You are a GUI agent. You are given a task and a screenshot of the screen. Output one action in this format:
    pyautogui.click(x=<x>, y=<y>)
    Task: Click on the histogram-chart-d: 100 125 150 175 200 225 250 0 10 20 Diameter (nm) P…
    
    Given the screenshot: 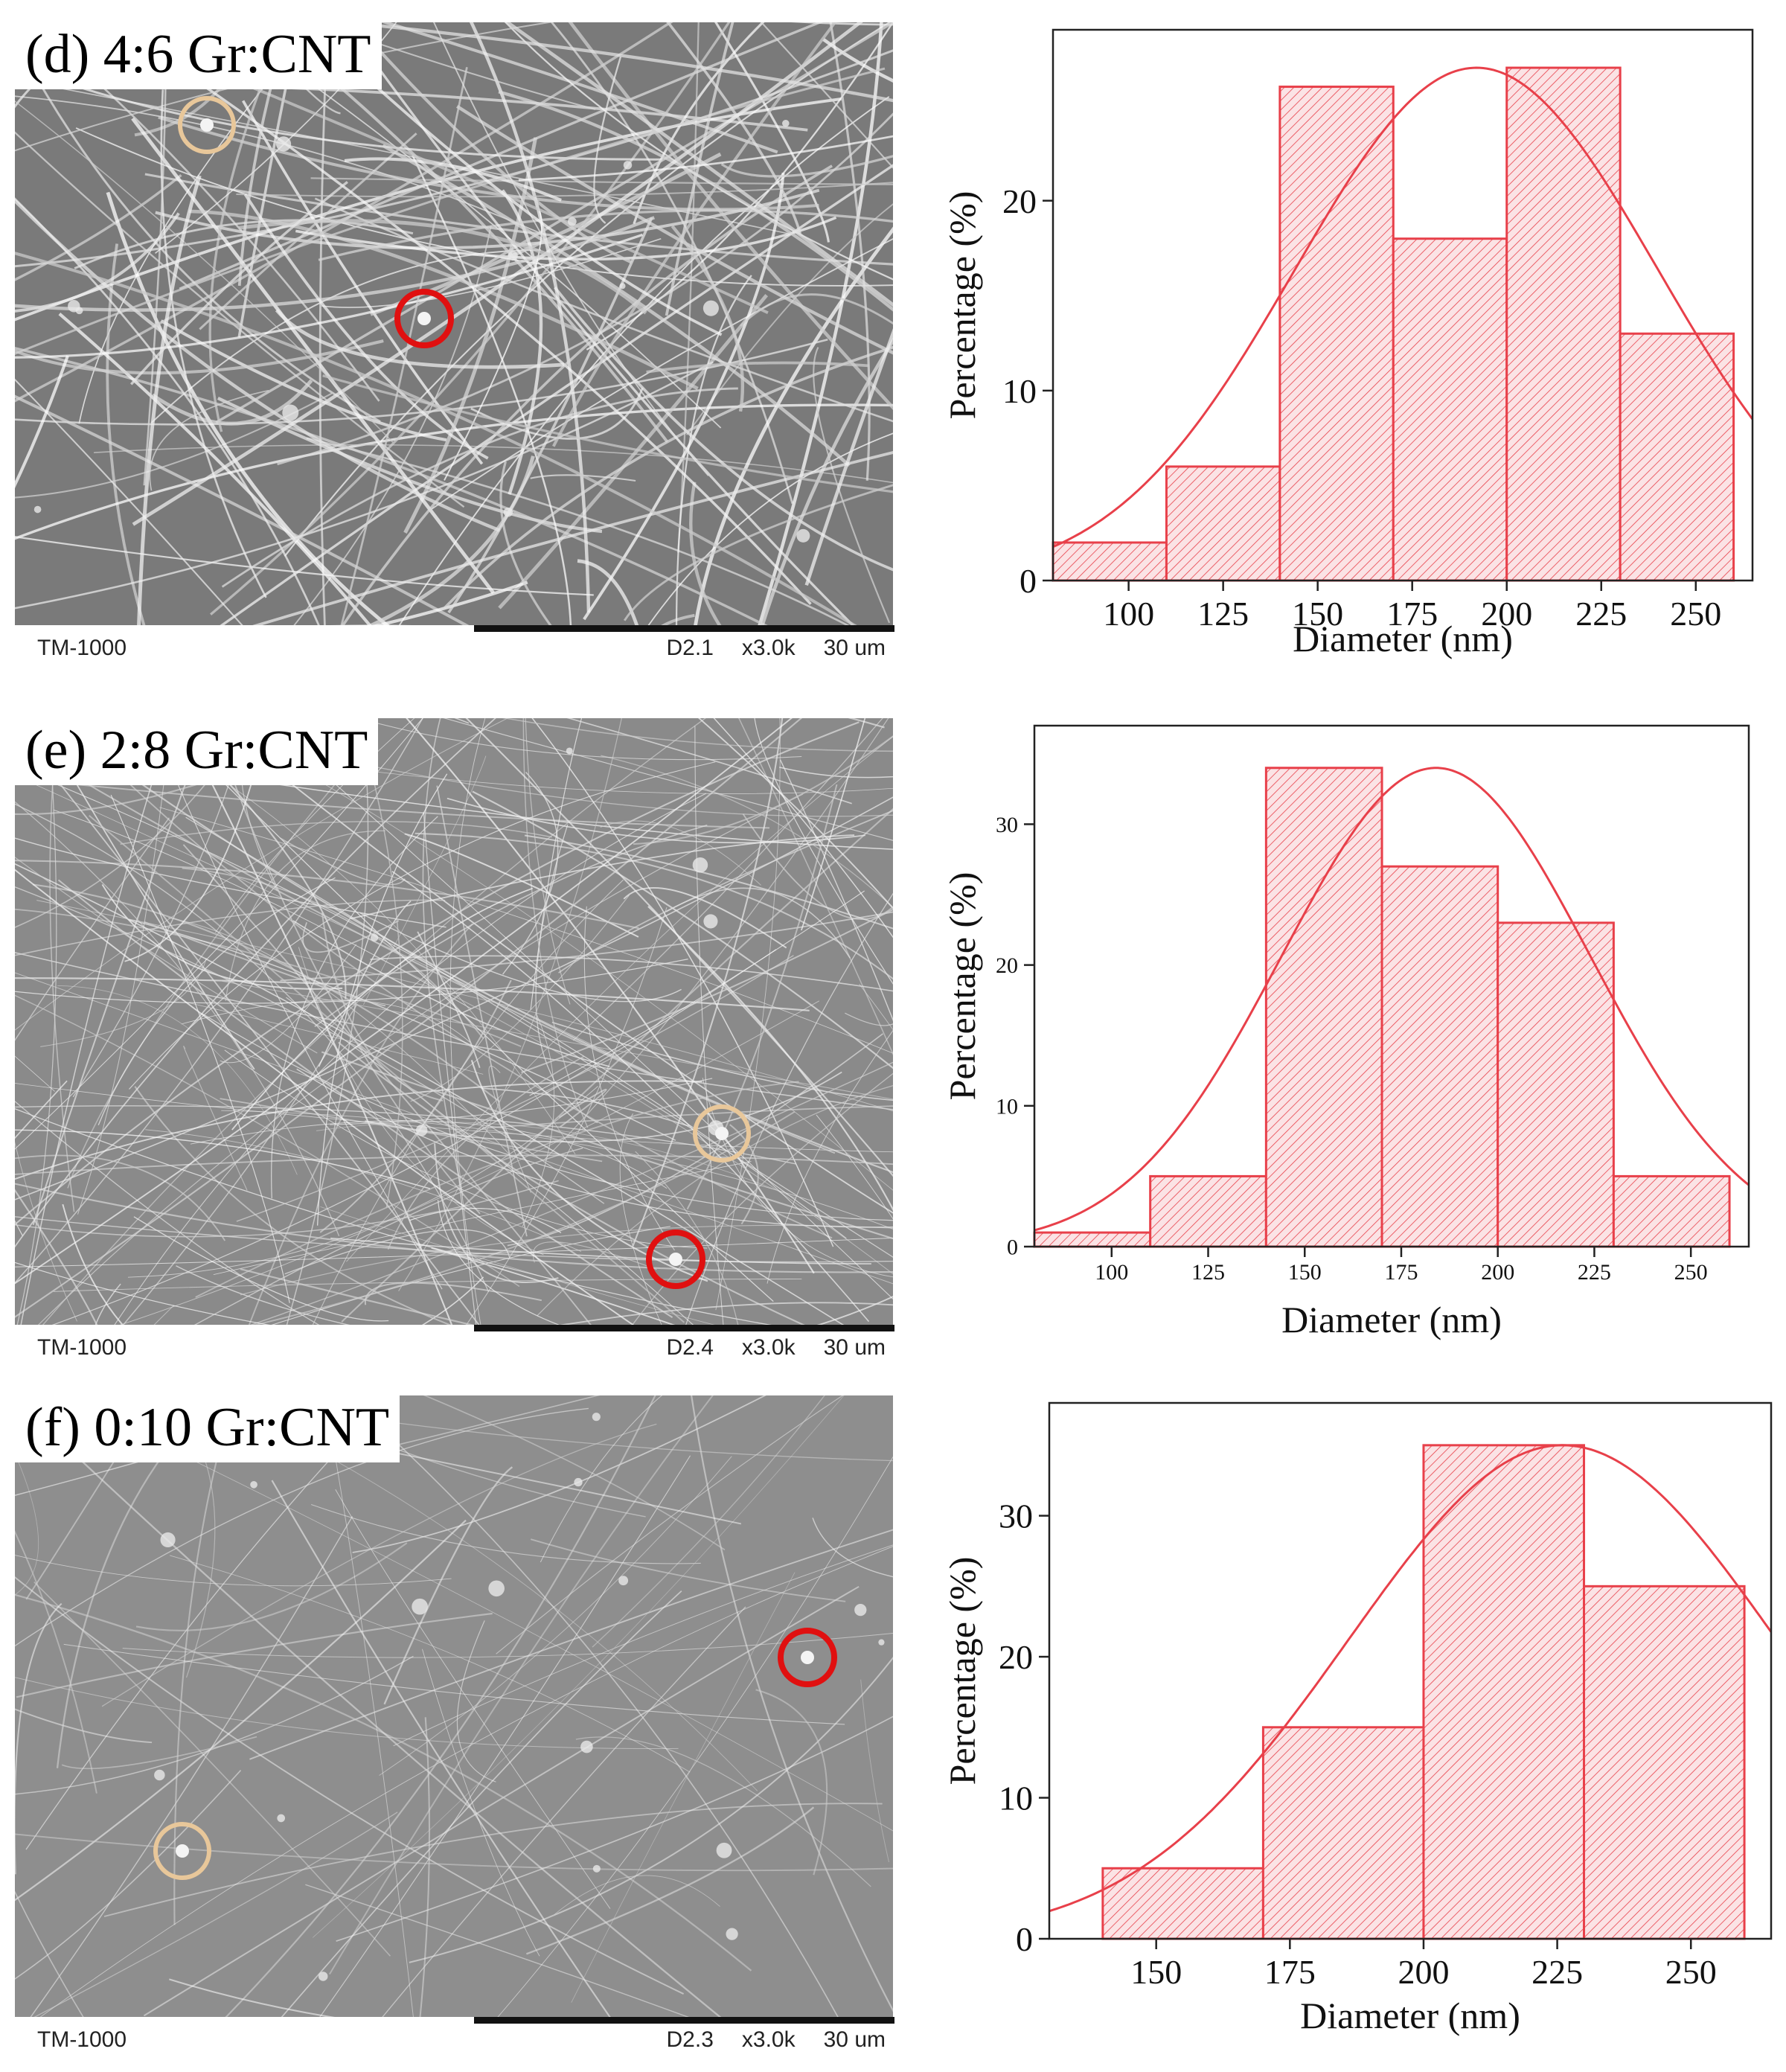 What is the action you would take?
    pyautogui.click(x=1347, y=343)
    